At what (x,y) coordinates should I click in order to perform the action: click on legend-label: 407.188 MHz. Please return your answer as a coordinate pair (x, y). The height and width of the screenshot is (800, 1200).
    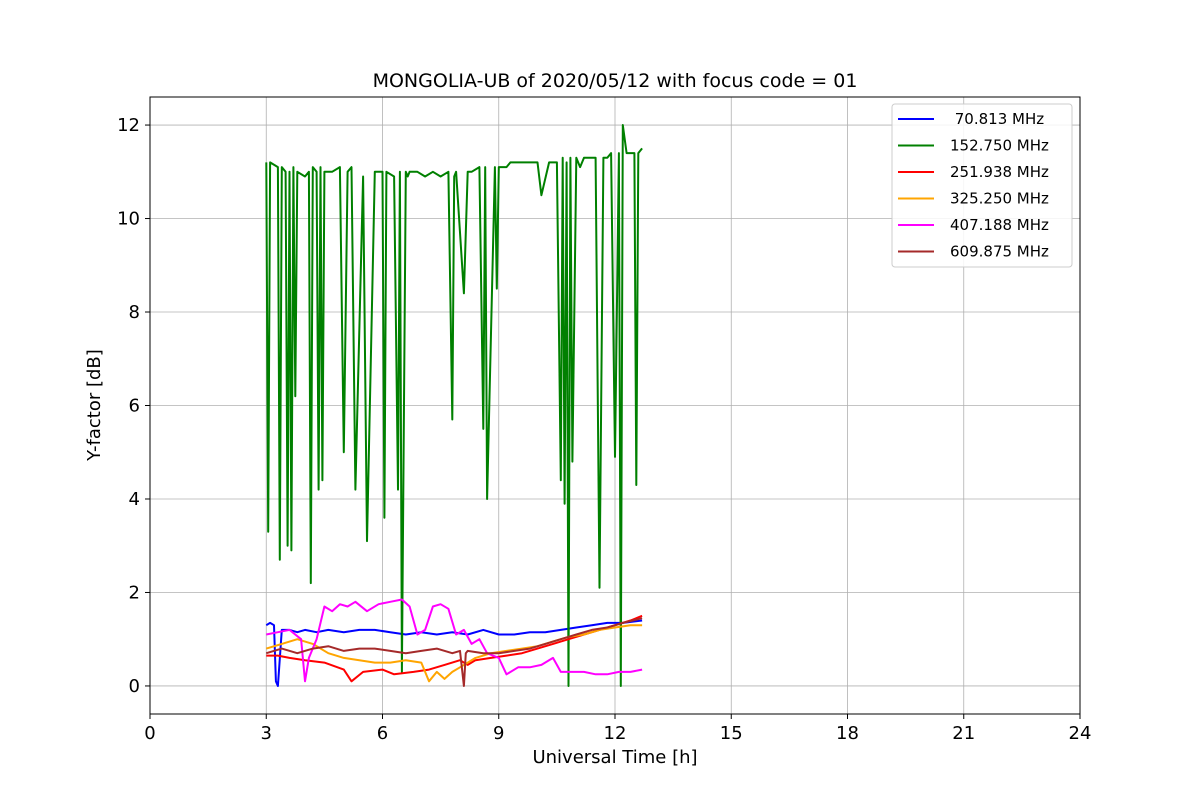
    Looking at the image, I should click on (999, 225).